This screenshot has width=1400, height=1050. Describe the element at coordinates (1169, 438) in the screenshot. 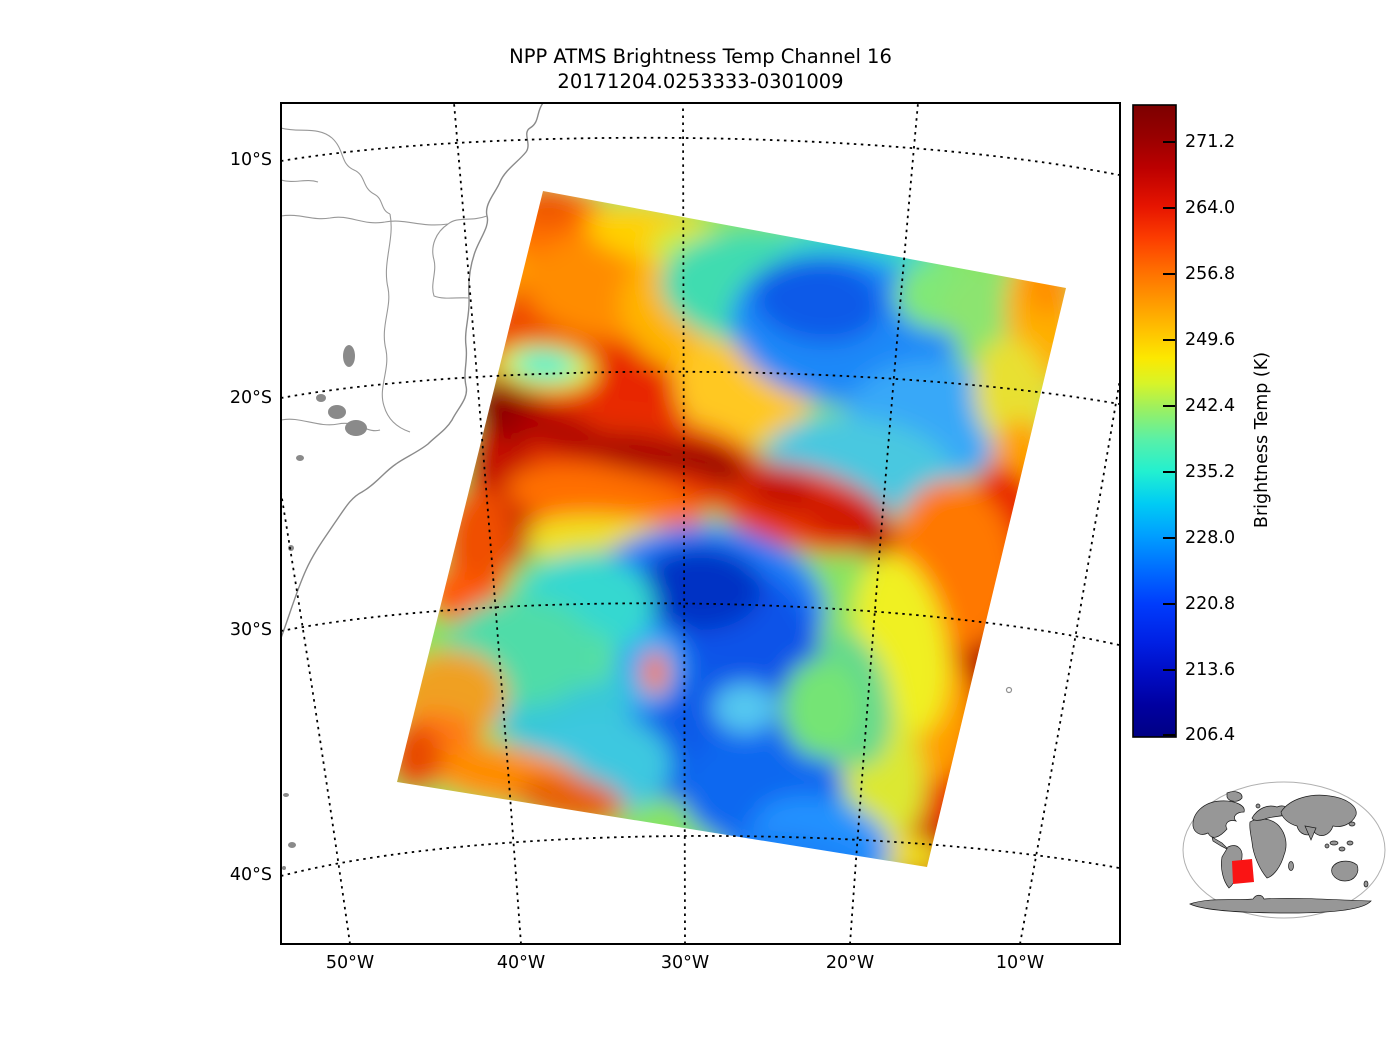

I see `colorbar-ticks` at that location.